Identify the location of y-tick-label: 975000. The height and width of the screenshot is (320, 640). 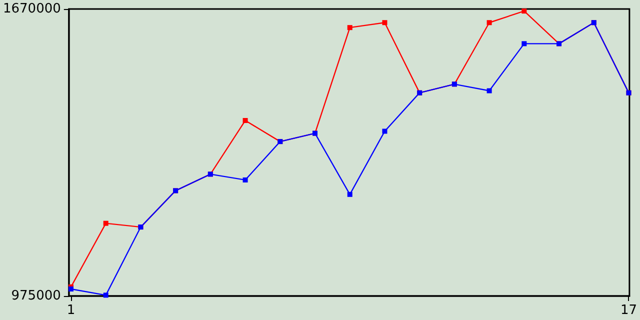
(36, 296).